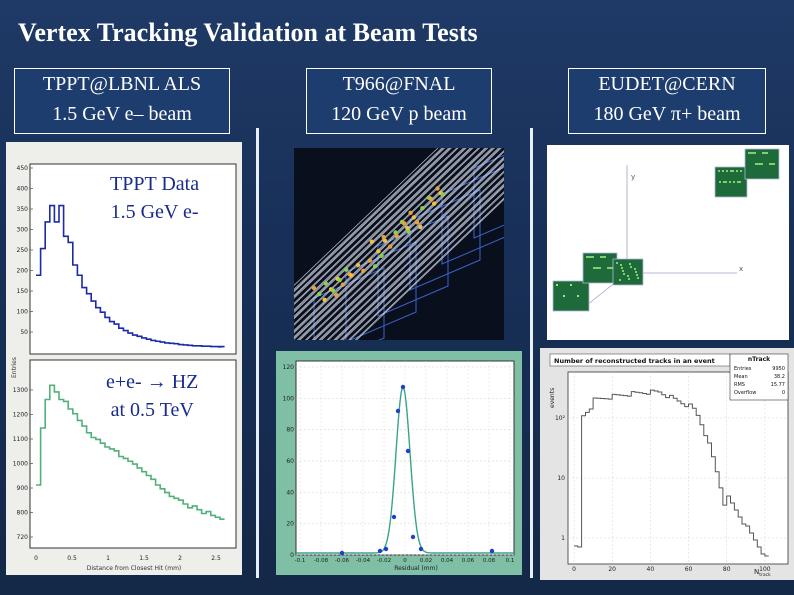  What do you see at coordinates (23, 189) in the screenshot?
I see `y-tick-label: 400` at bounding box center [23, 189].